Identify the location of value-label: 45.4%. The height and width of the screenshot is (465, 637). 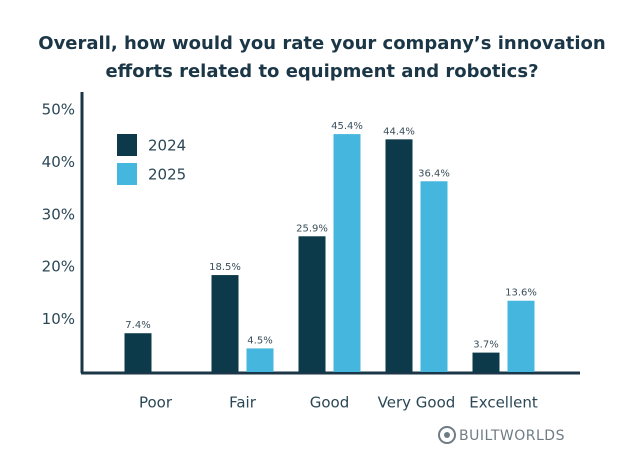
(347, 126).